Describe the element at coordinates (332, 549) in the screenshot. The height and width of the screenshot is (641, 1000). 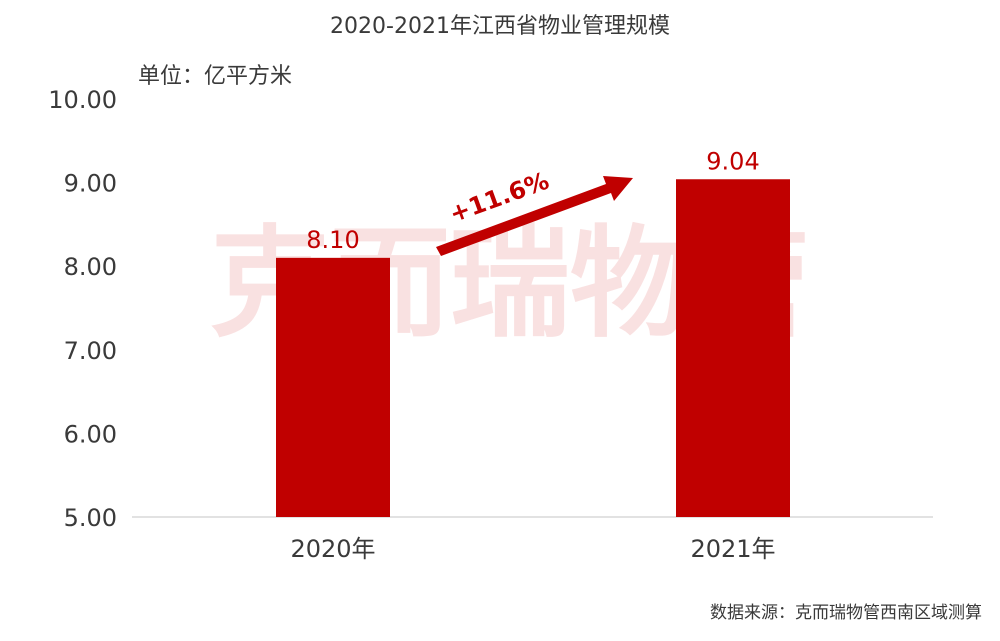
I see `x-tick-label: 2020年` at that location.